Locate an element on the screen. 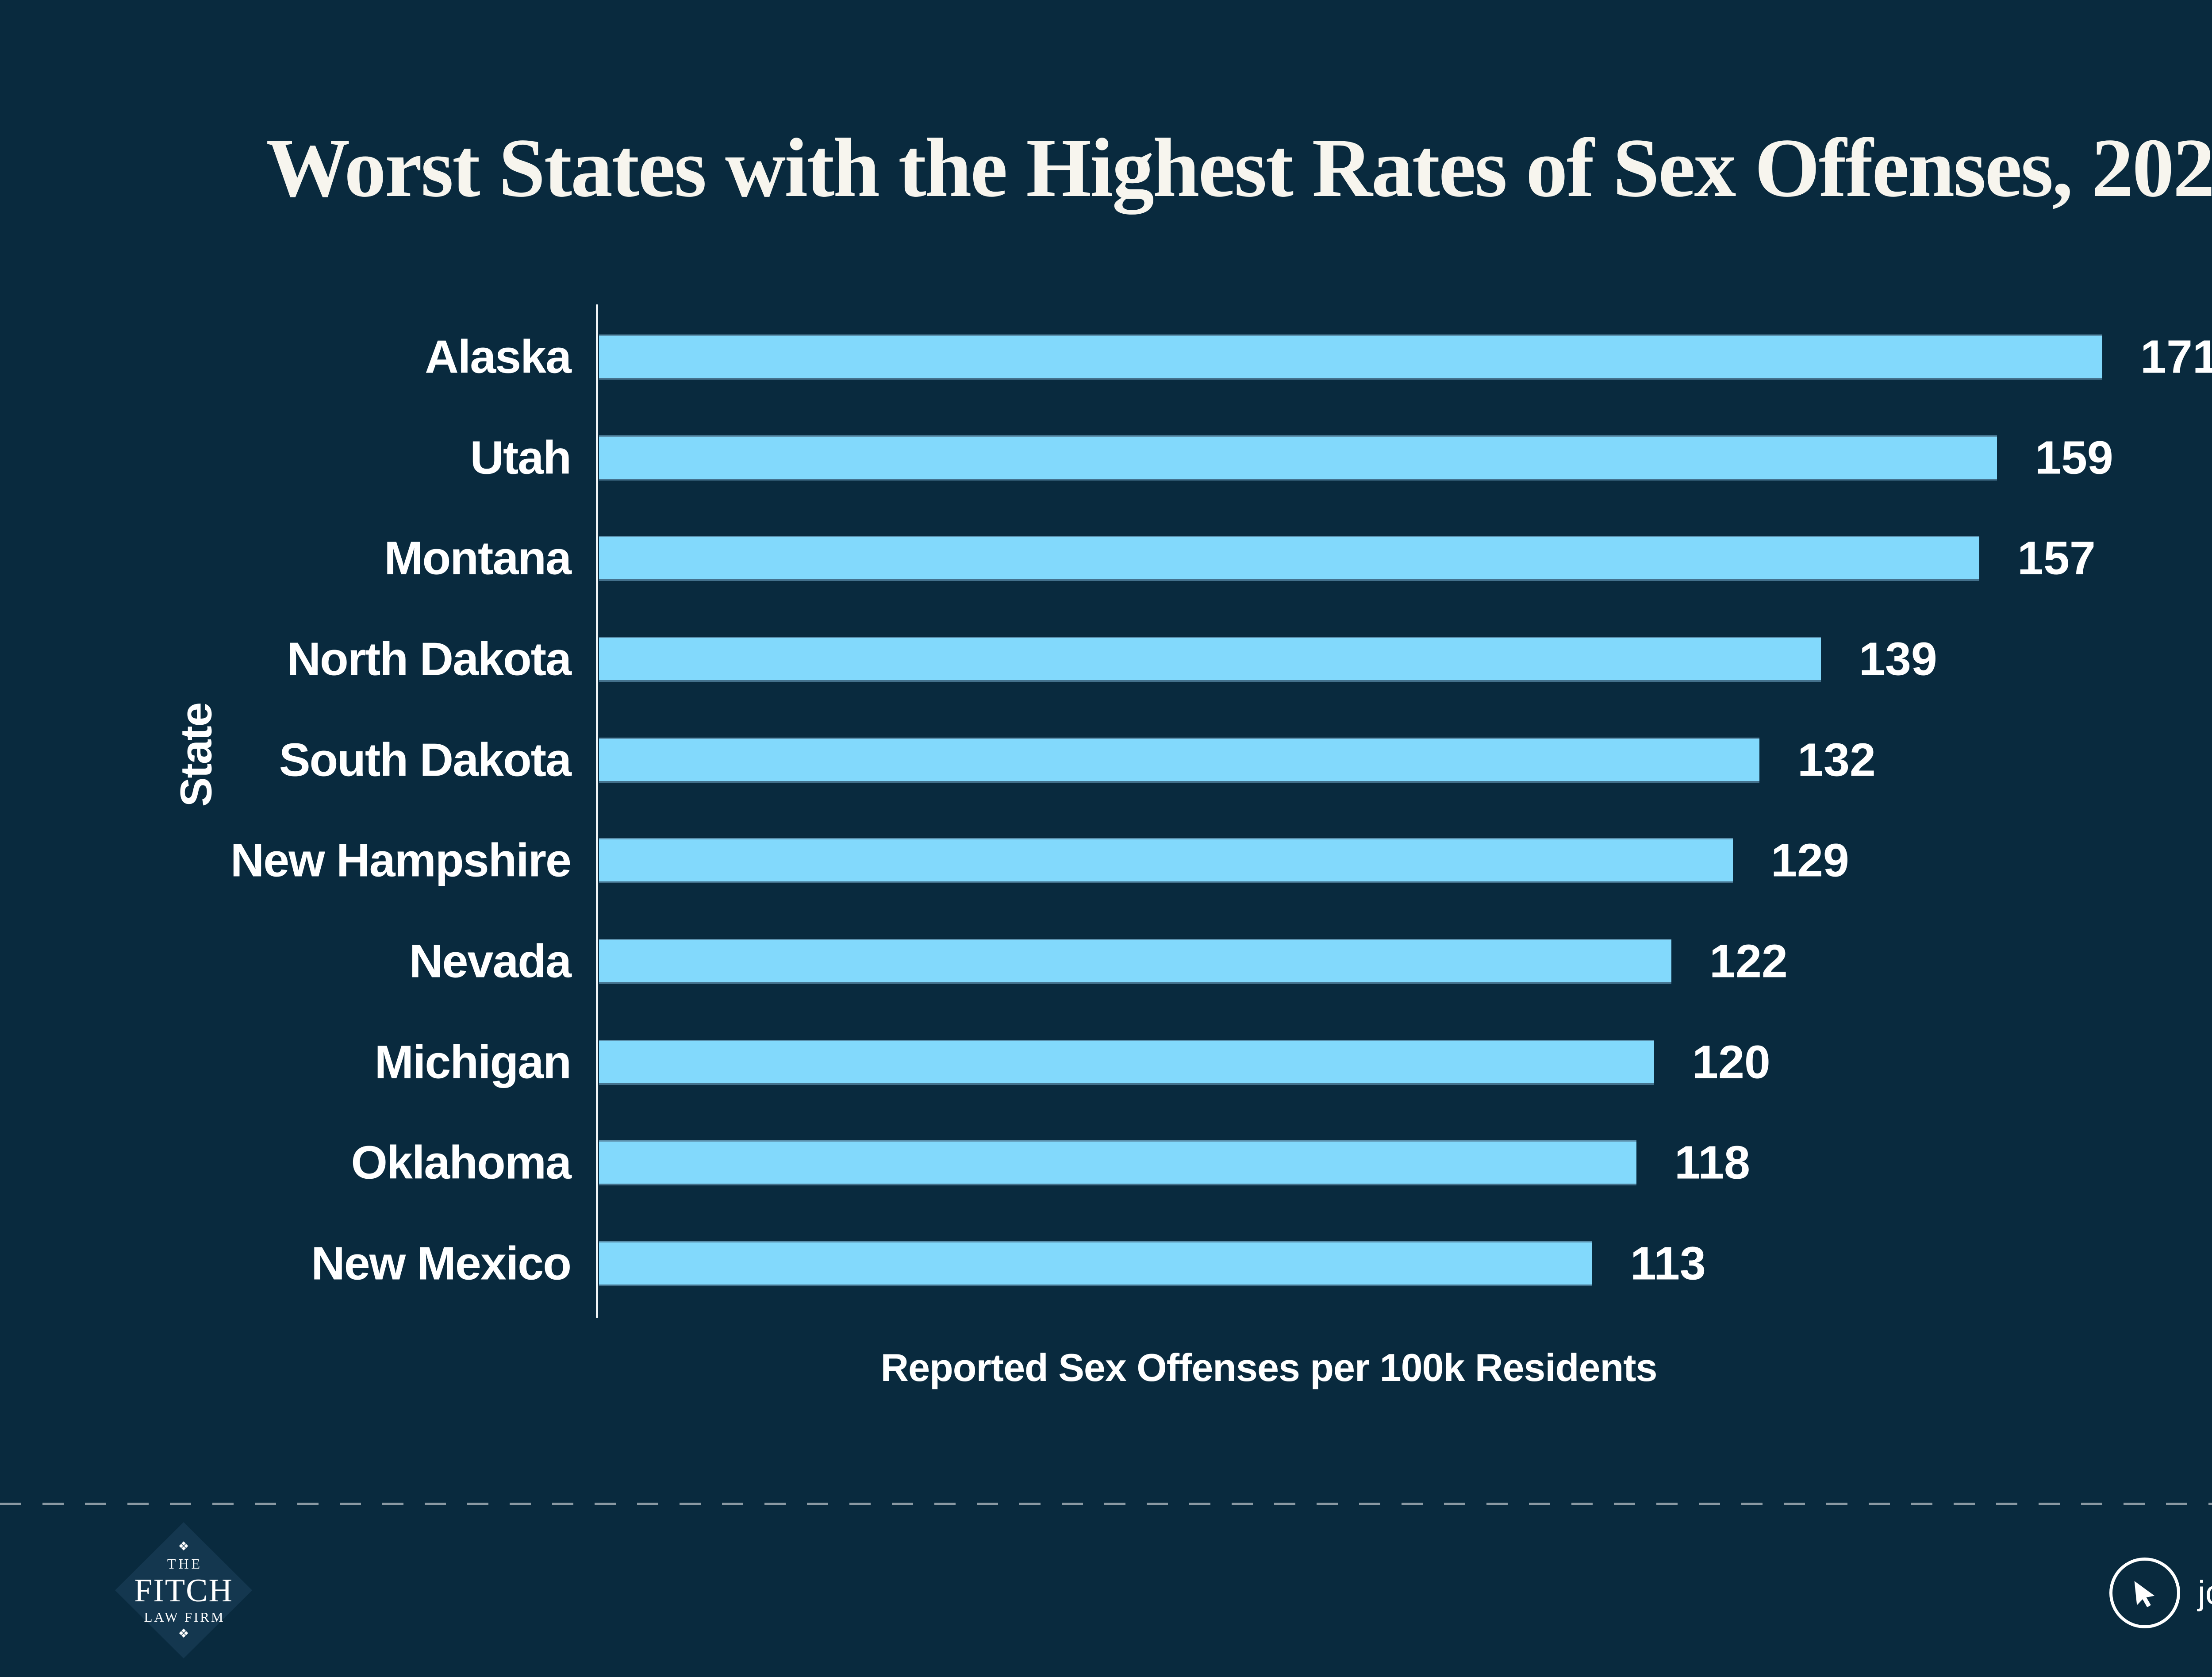 This screenshot has height=1677, width=2212. bar-value: 139 is located at coordinates (1898, 659).